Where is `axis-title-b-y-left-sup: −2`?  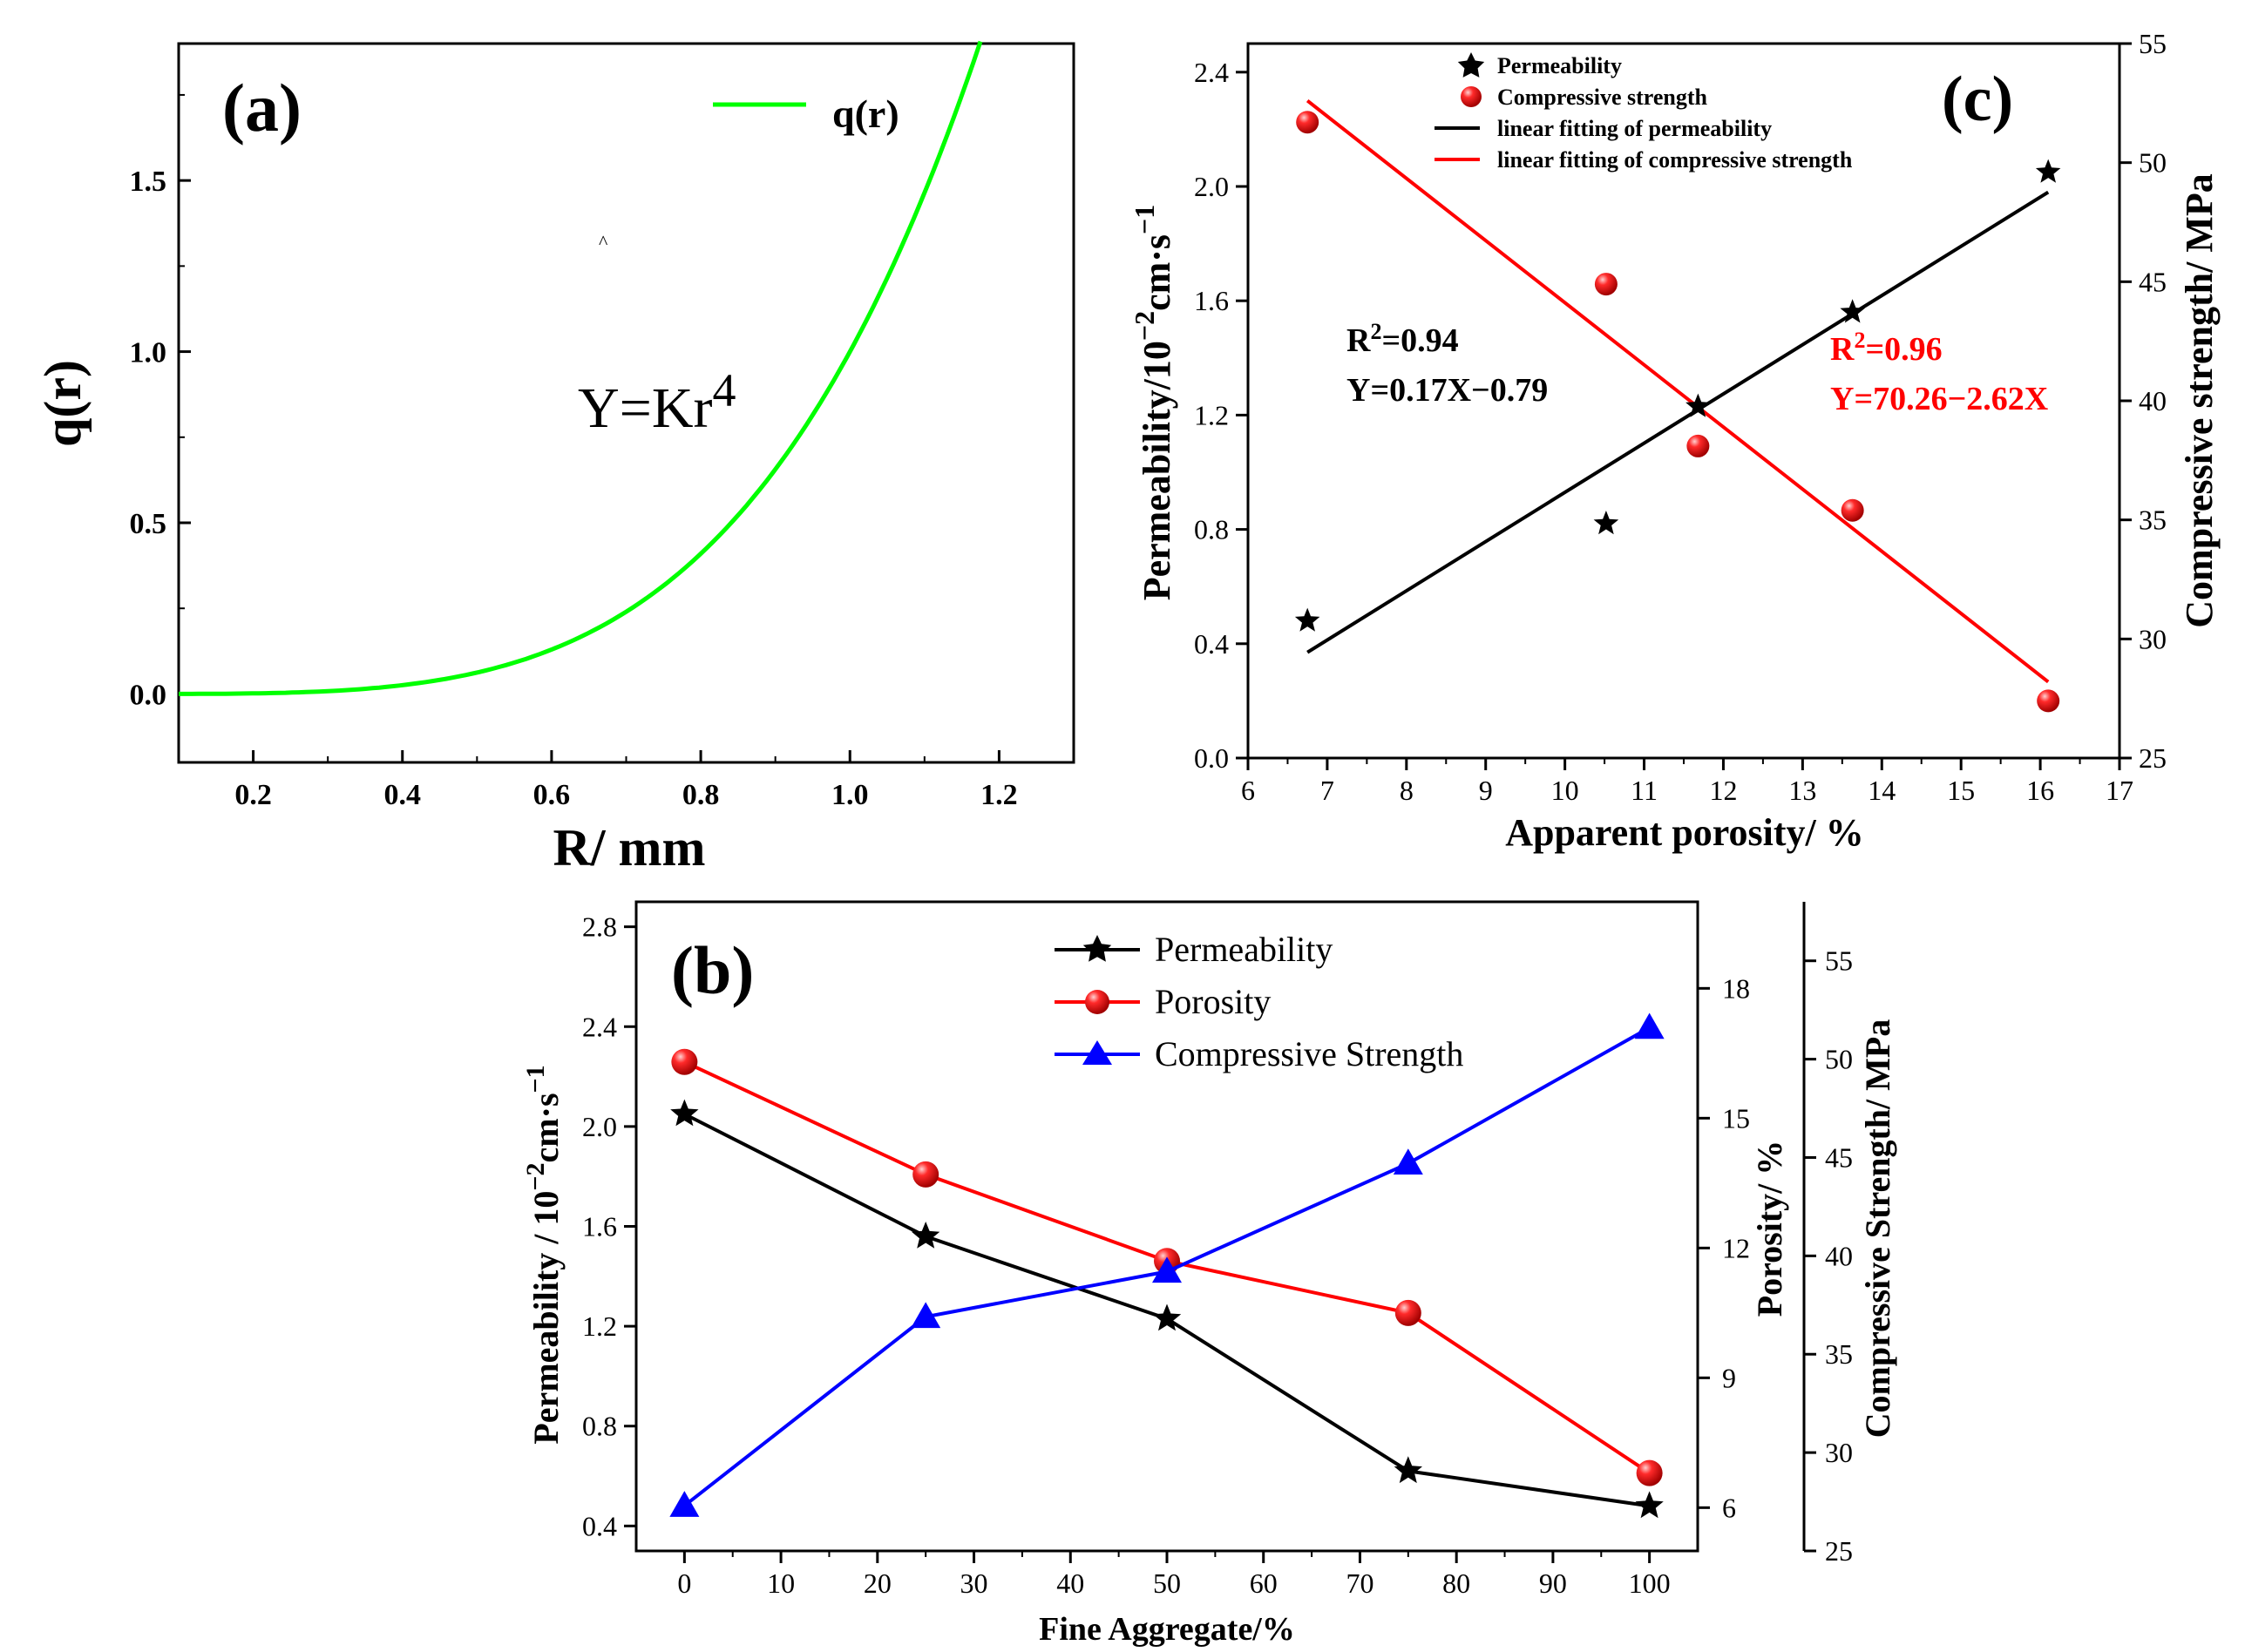
axis-title-b-y-left-sup: −2 is located at coordinates (535, 1176).